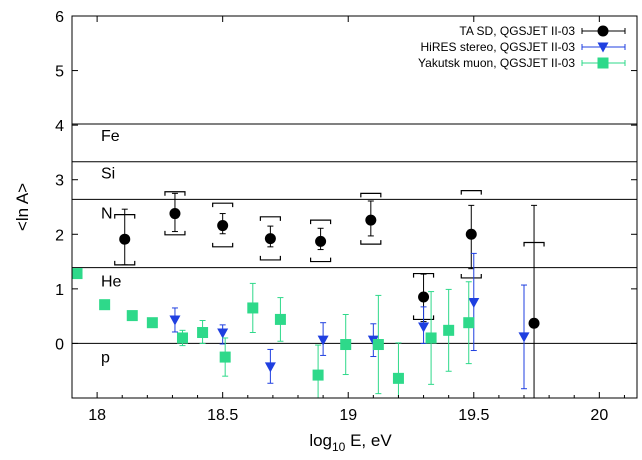 Image resolution: width=642 pixels, height=460 pixels. What do you see at coordinates (496, 63) in the screenshot?
I see `legend-label: Yakutsk muon, QGSJET II-03` at bounding box center [496, 63].